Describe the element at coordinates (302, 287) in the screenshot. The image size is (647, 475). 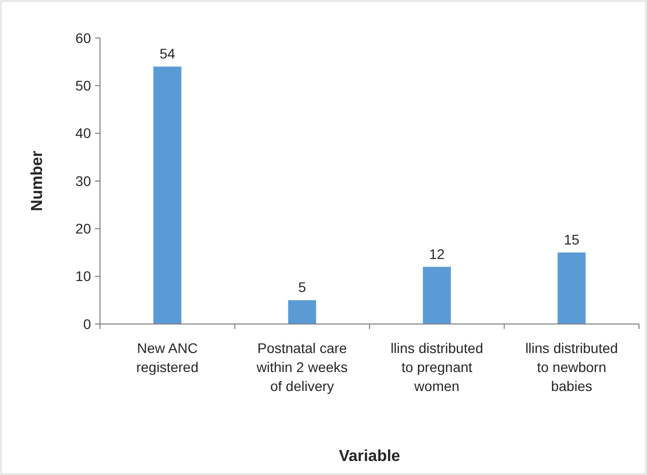
I see `data-label: 5` at that location.